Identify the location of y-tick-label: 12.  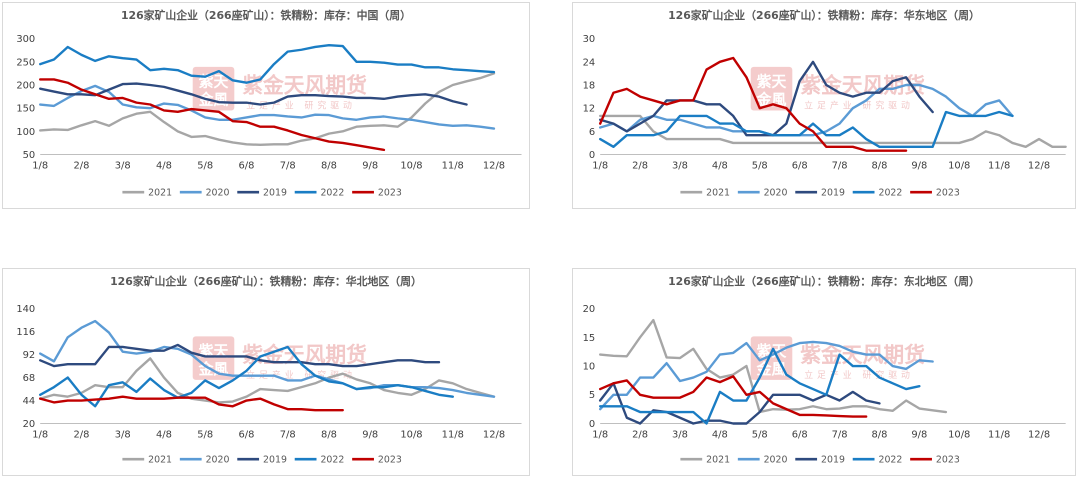
(589, 109).